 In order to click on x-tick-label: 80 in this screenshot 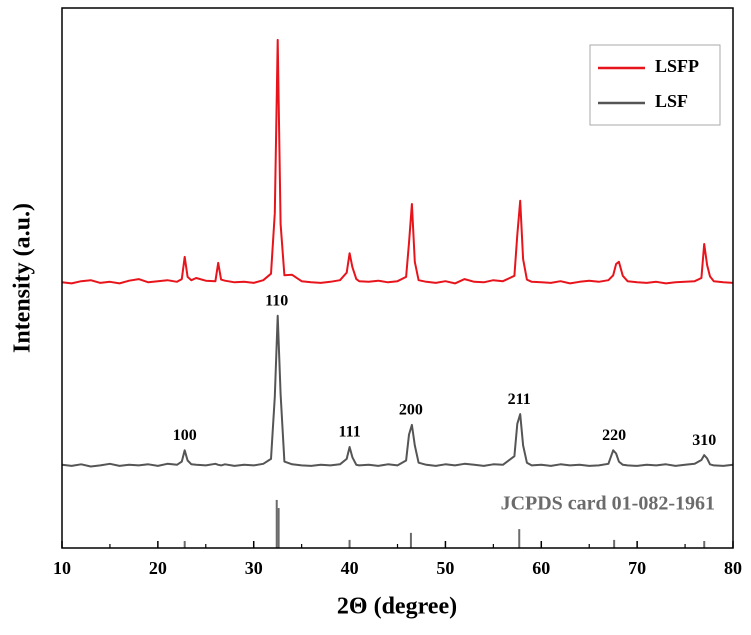, I will do `click(733, 568)`.